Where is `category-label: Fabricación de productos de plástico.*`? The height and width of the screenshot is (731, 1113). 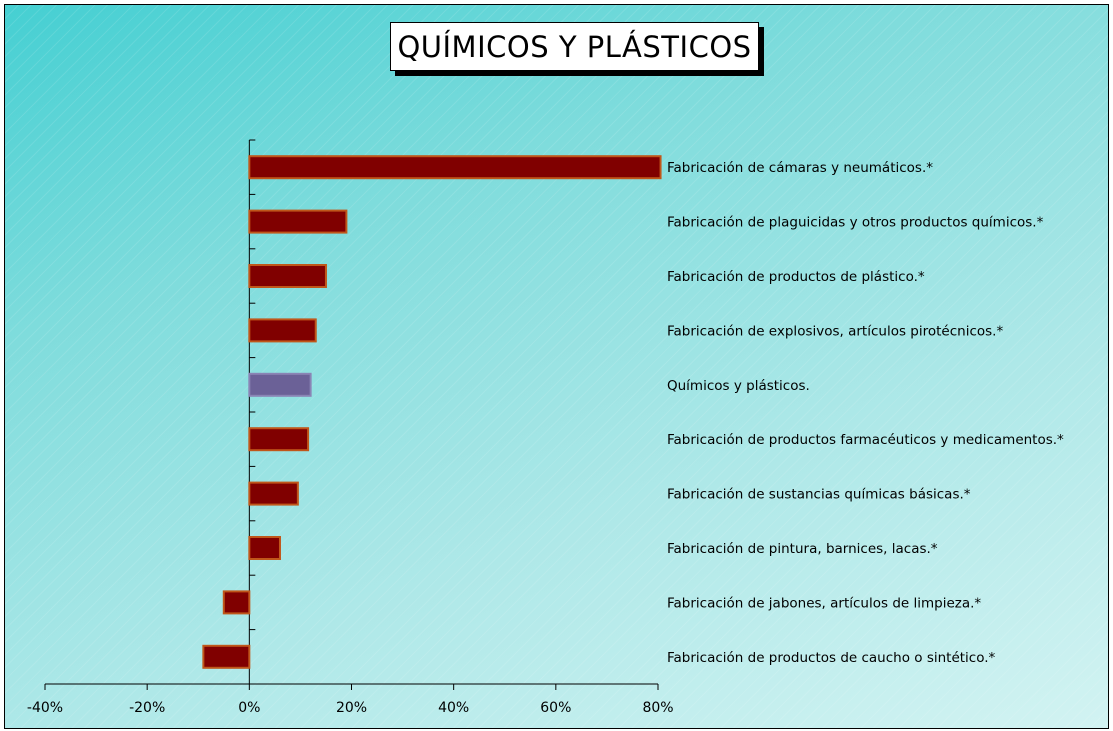
category-label: Fabricación de productos de plástico.* is located at coordinates (796, 277).